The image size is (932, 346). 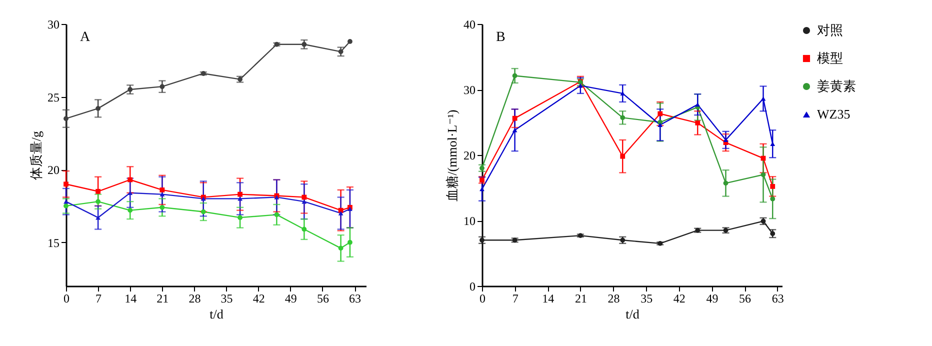 I want to click on y-axis-title: 血糖/(mmol·L⁻¹), so click(x=452, y=156).